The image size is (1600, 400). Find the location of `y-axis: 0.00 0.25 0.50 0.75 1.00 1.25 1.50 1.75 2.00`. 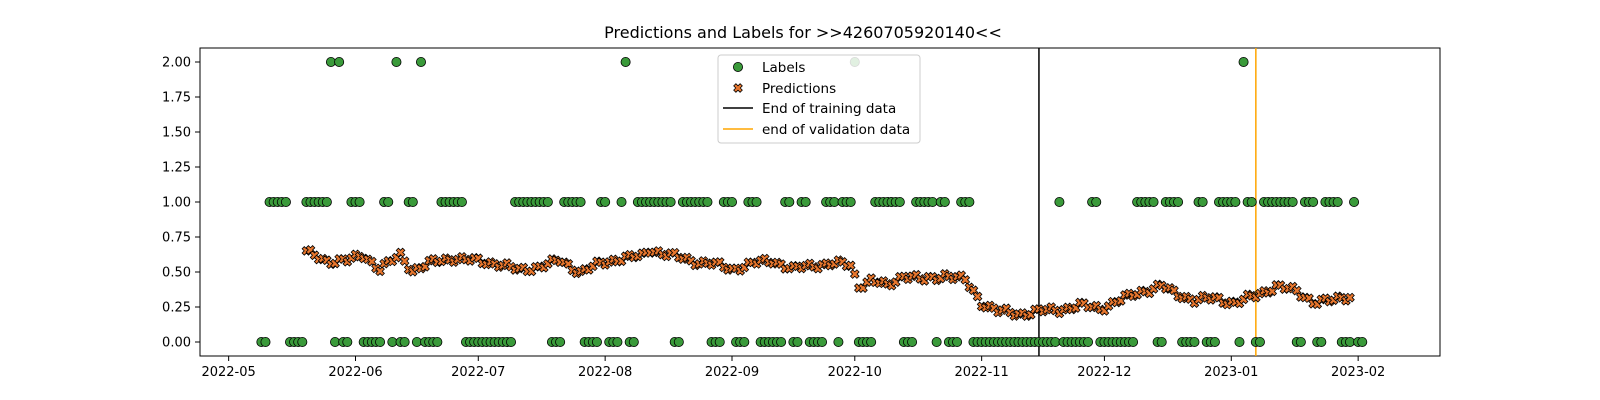

y-axis: 0.00 0.25 0.50 0.75 1.00 1.25 1.50 1.75 2.00 is located at coordinates (181, 203).